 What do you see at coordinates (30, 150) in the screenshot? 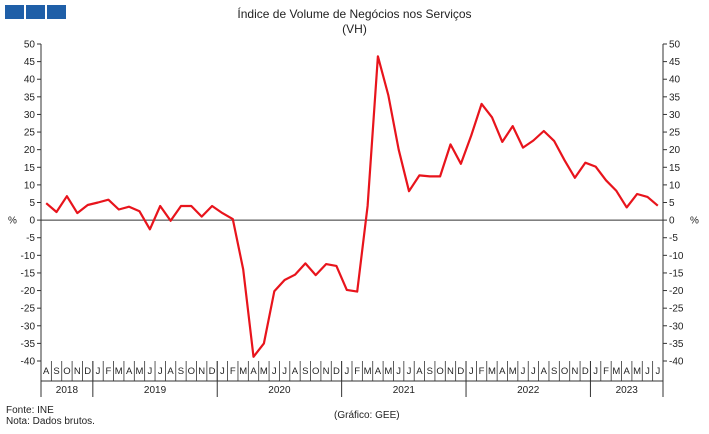
I see `y-tick-label-left: 20` at bounding box center [30, 150].